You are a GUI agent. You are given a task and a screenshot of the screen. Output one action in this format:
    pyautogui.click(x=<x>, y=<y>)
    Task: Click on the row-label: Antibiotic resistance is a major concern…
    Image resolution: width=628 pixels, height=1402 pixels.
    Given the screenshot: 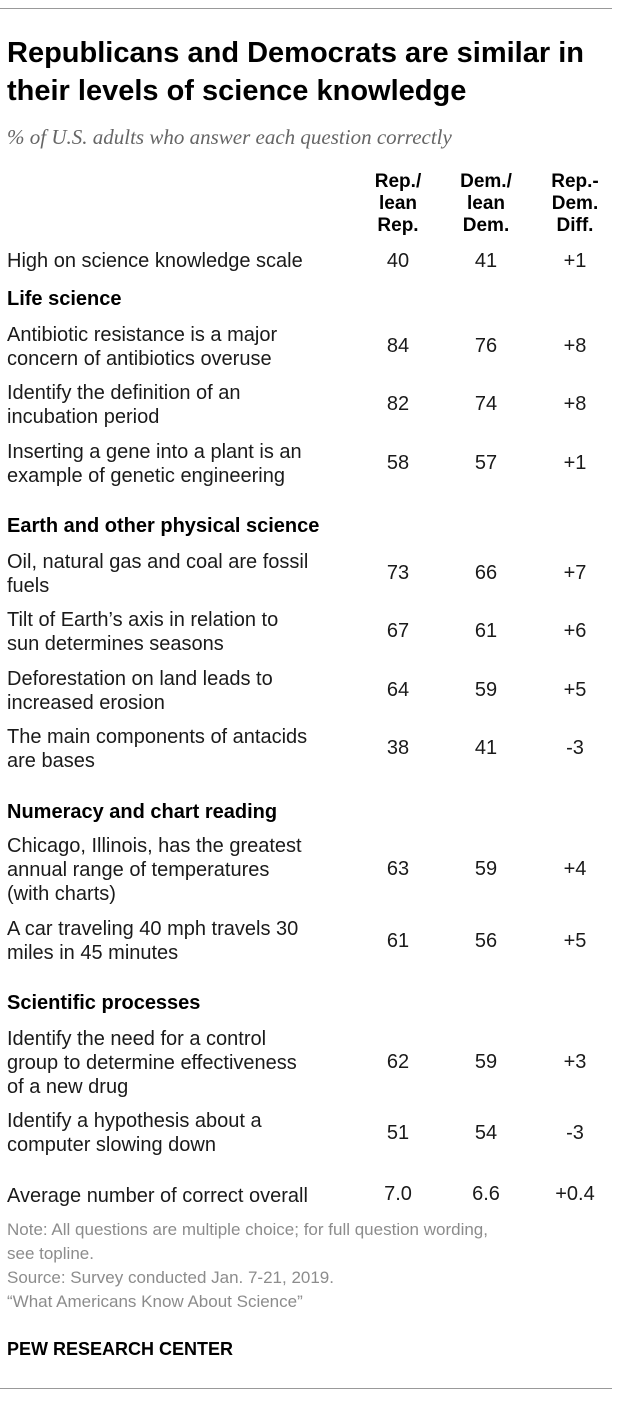 What is the action you would take?
    pyautogui.click(x=179, y=347)
    